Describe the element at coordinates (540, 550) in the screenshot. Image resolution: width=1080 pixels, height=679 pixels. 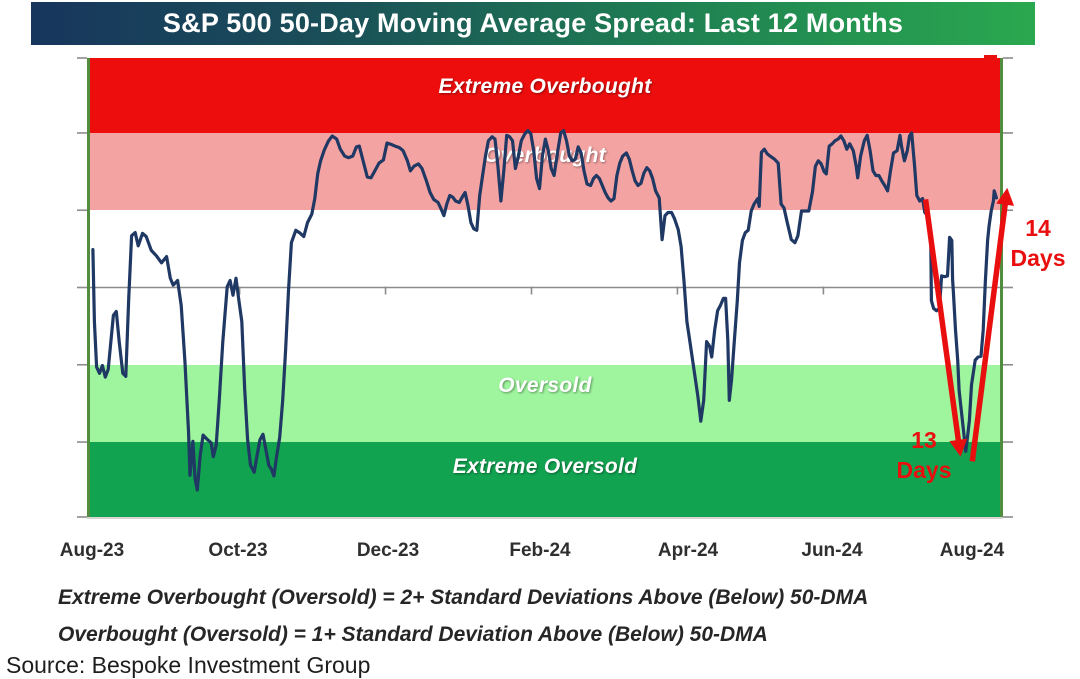
I see `x-axis-label-feb-24: Feb-24` at that location.